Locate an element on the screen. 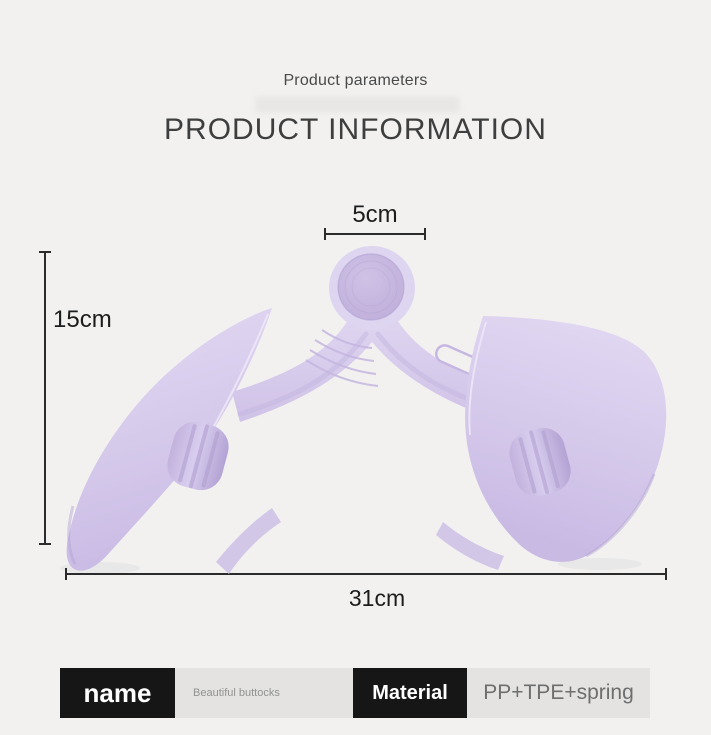 The width and height of the screenshot is (711, 735). dimension-top-tick-left is located at coordinates (325, 234).